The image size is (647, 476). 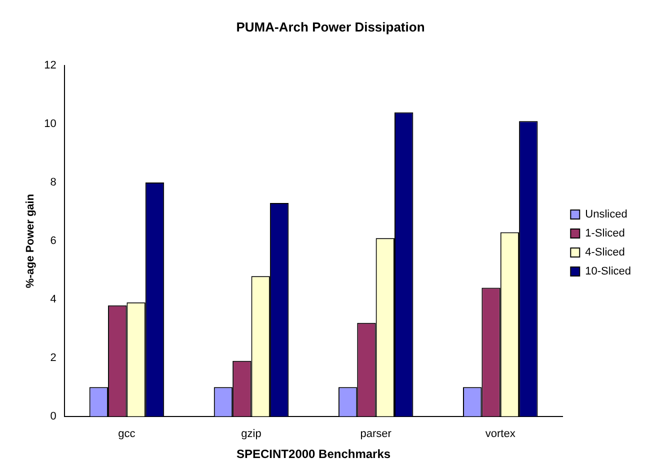 I want to click on x-tick-label: gzip, so click(x=251, y=434).